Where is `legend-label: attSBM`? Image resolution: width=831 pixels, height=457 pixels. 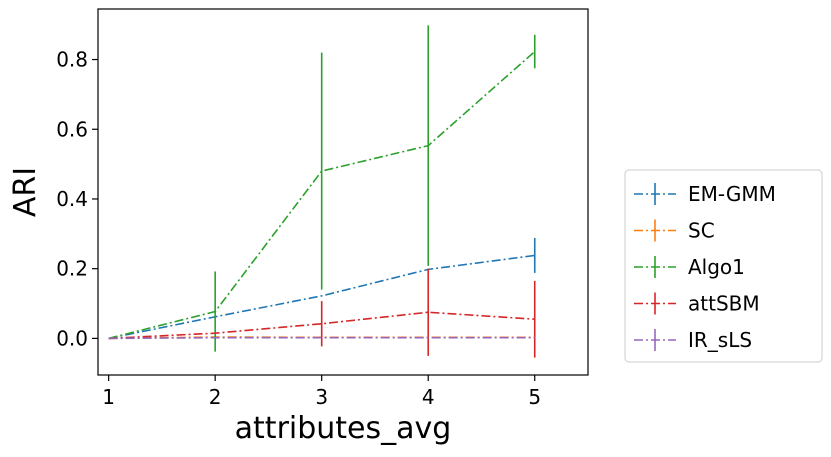 legend-label: attSBM is located at coordinates (724, 304).